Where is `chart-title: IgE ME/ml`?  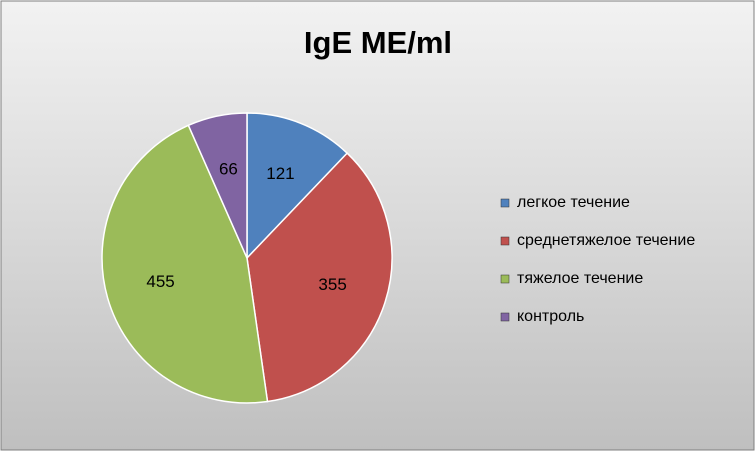 chart-title: IgE ME/ml is located at coordinates (378, 42).